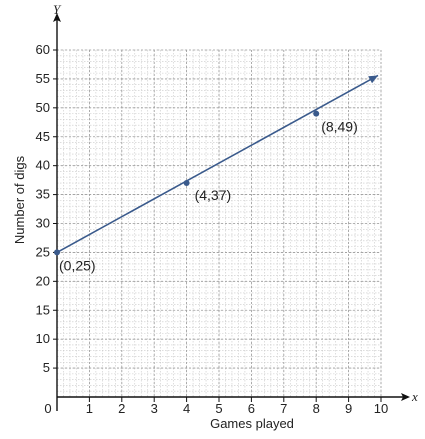 The width and height of the screenshot is (425, 439). What do you see at coordinates (89, 408) in the screenshot?
I see `x-tick-label: 1` at bounding box center [89, 408].